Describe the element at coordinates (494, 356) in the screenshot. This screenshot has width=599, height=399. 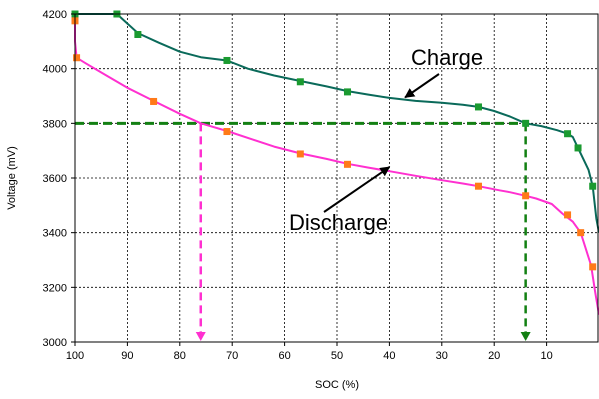
I see `x-tick-label-8: 20` at that location.